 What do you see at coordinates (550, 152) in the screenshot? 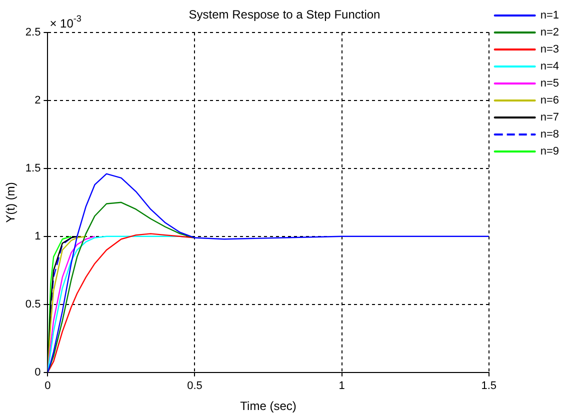
I see `legend-label: n=9` at bounding box center [550, 152].